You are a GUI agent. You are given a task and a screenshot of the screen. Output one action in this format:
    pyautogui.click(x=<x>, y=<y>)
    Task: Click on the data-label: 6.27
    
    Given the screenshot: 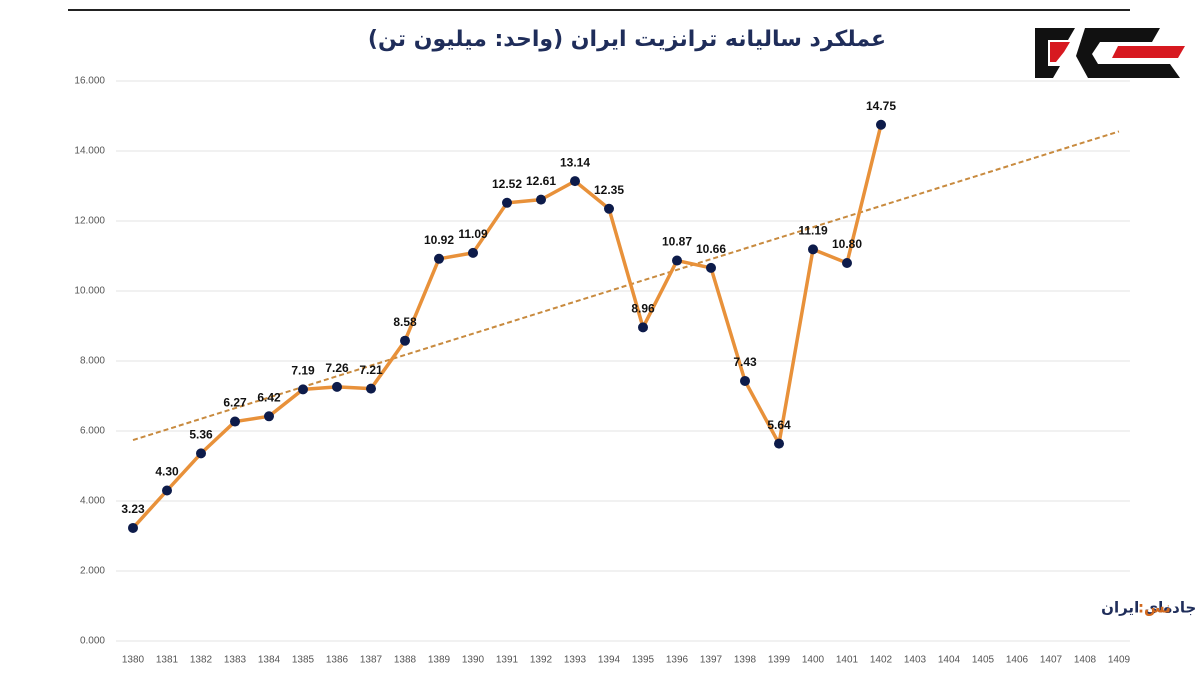 What is the action you would take?
    pyautogui.click(x=235, y=403)
    